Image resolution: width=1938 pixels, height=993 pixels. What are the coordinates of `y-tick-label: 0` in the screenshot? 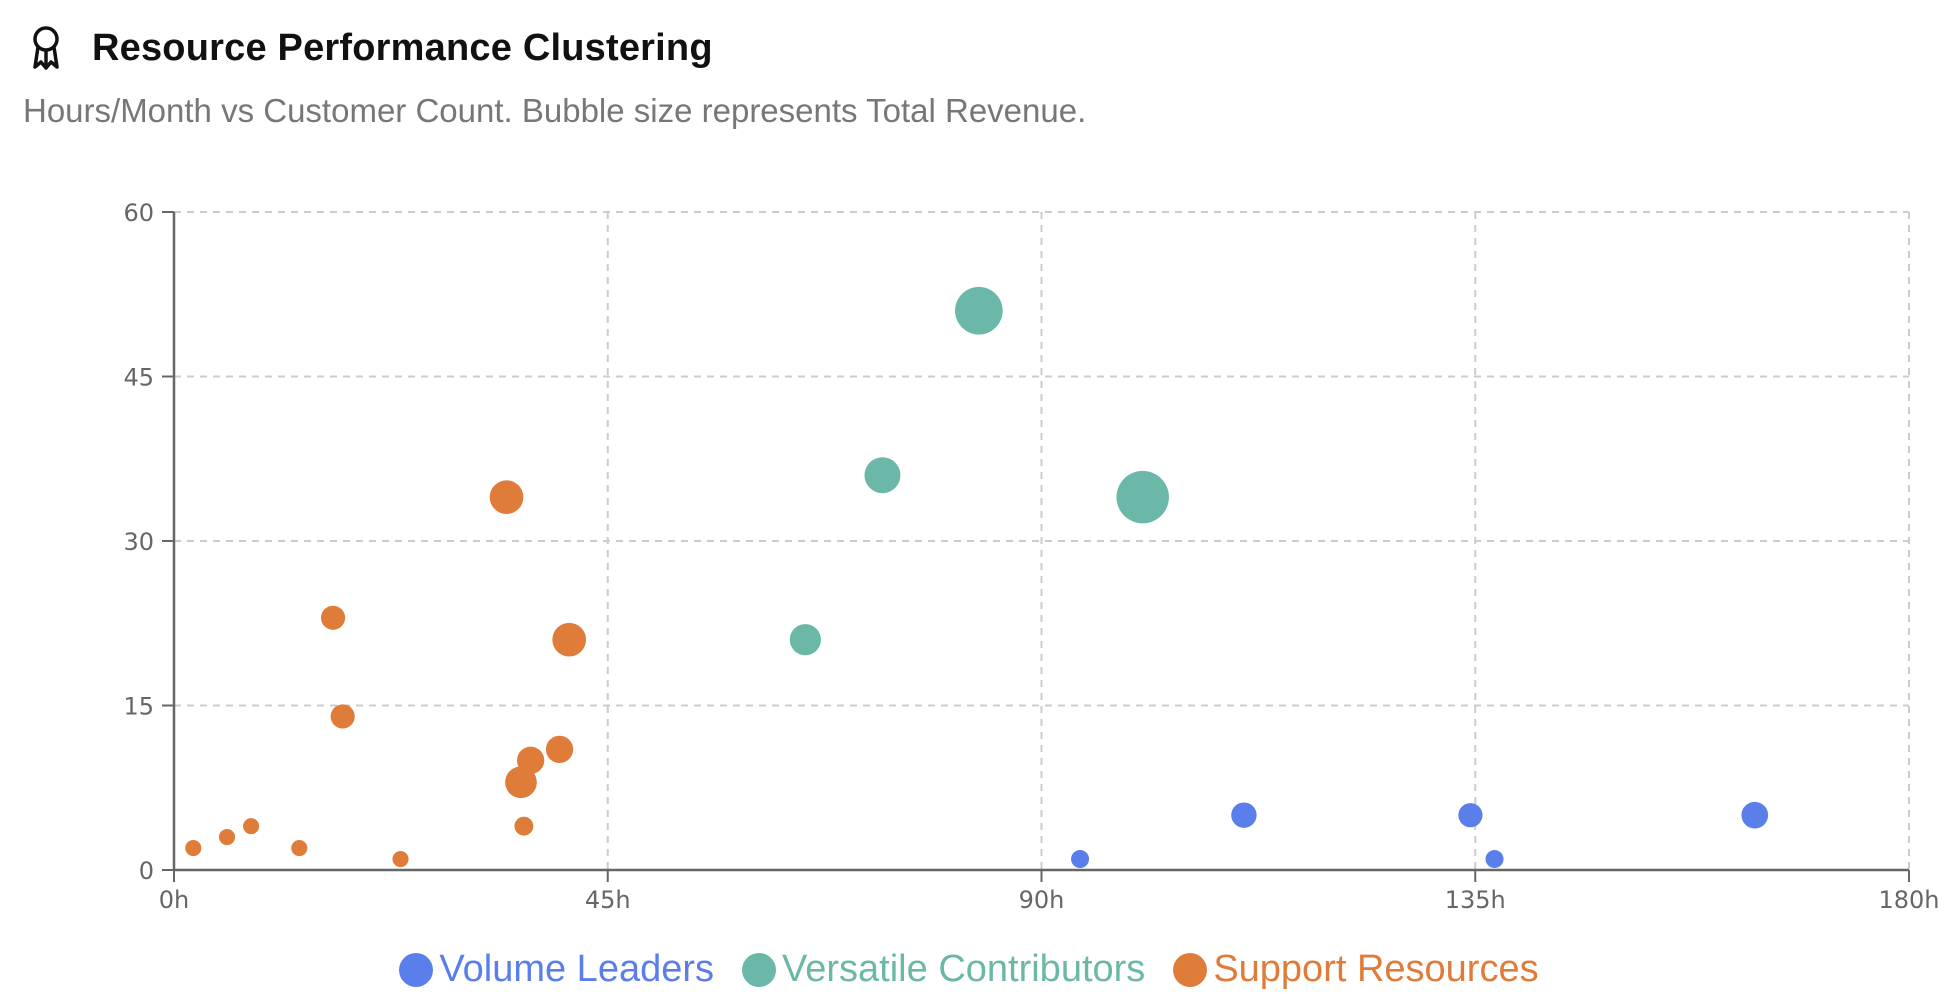 It's located at (146, 871).